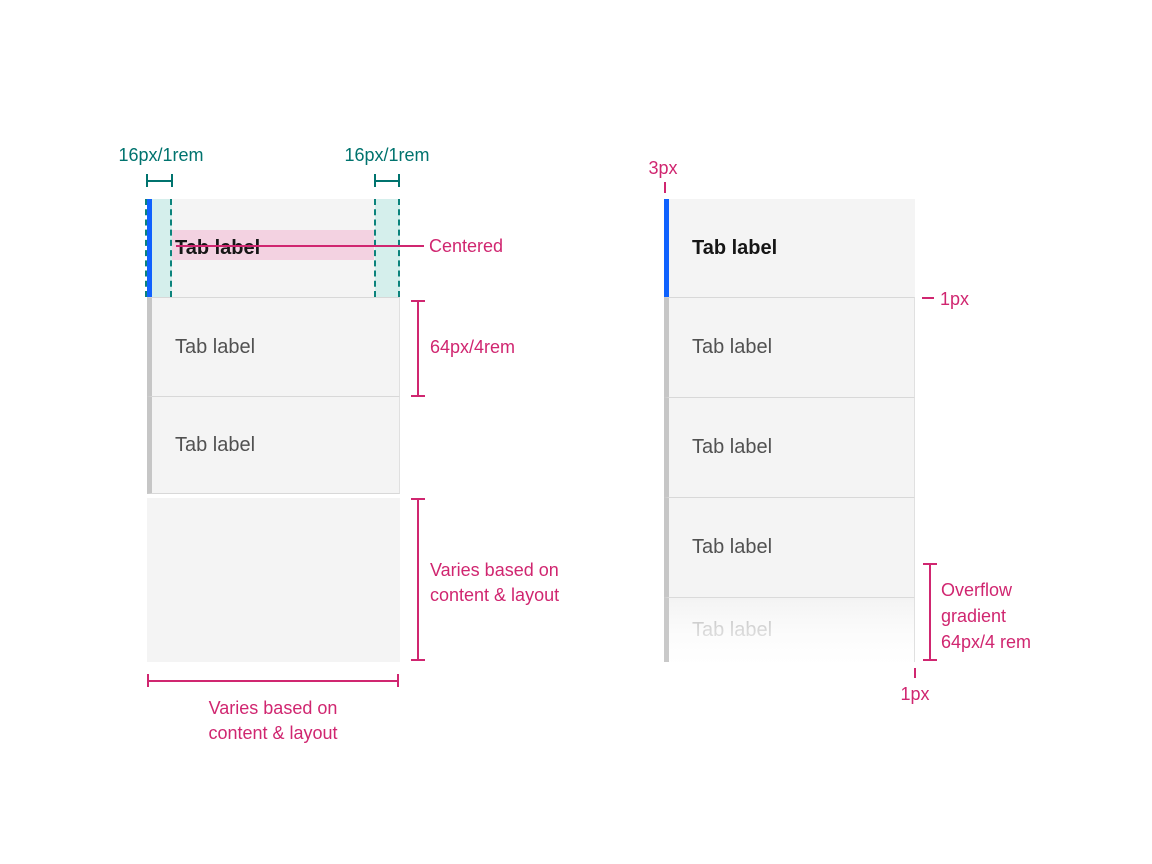 The image size is (1152, 864). What do you see at coordinates (399, 248) in the screenshot?
I see `padding-guide-right-outer` at bounding box center [399, 248].